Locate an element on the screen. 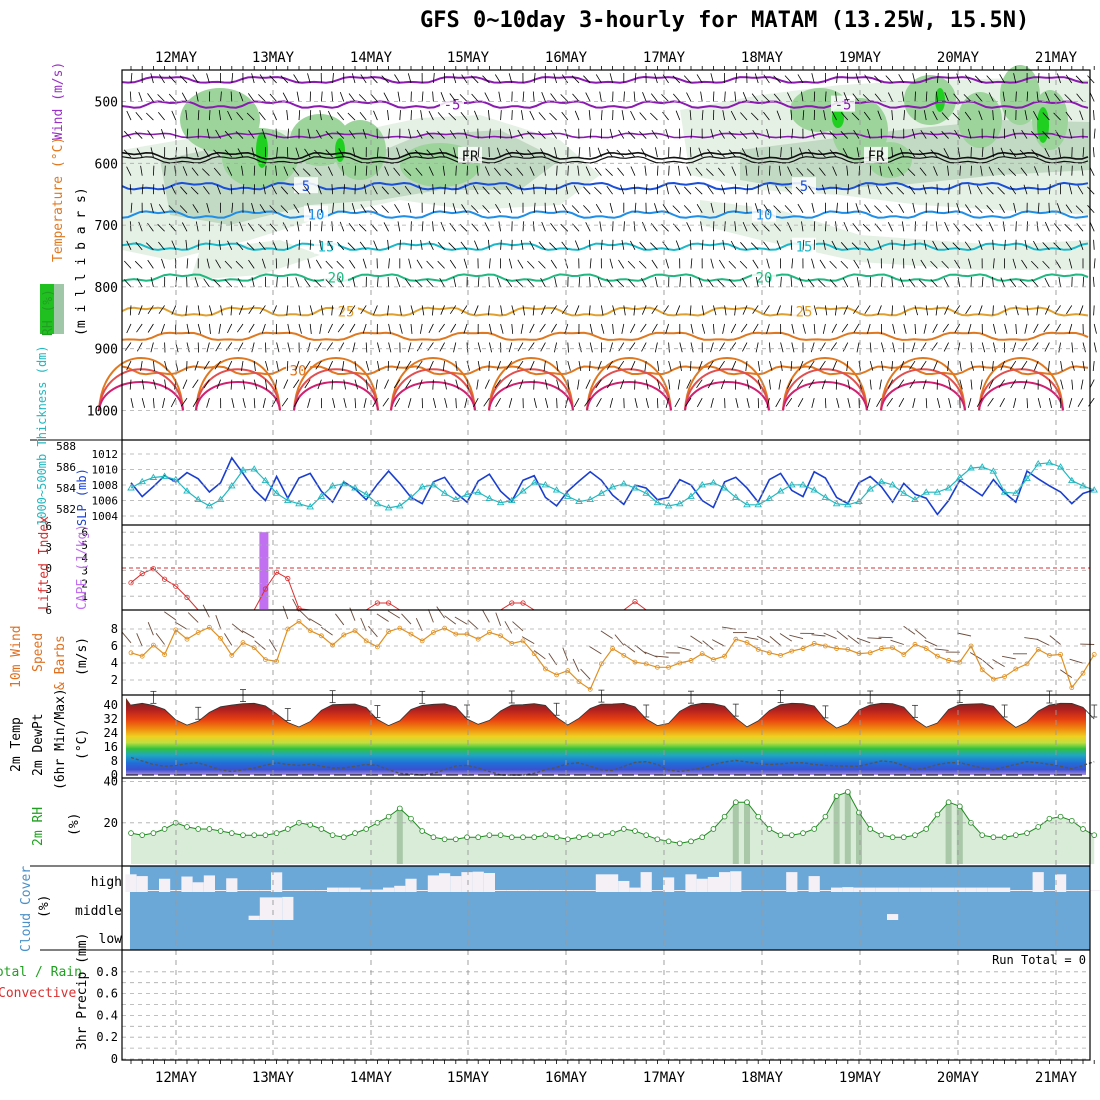 This screenshot has width=1100, height=1100. precip-title-3: 3hr Precip (mm) is located at coordinates (82, 991).